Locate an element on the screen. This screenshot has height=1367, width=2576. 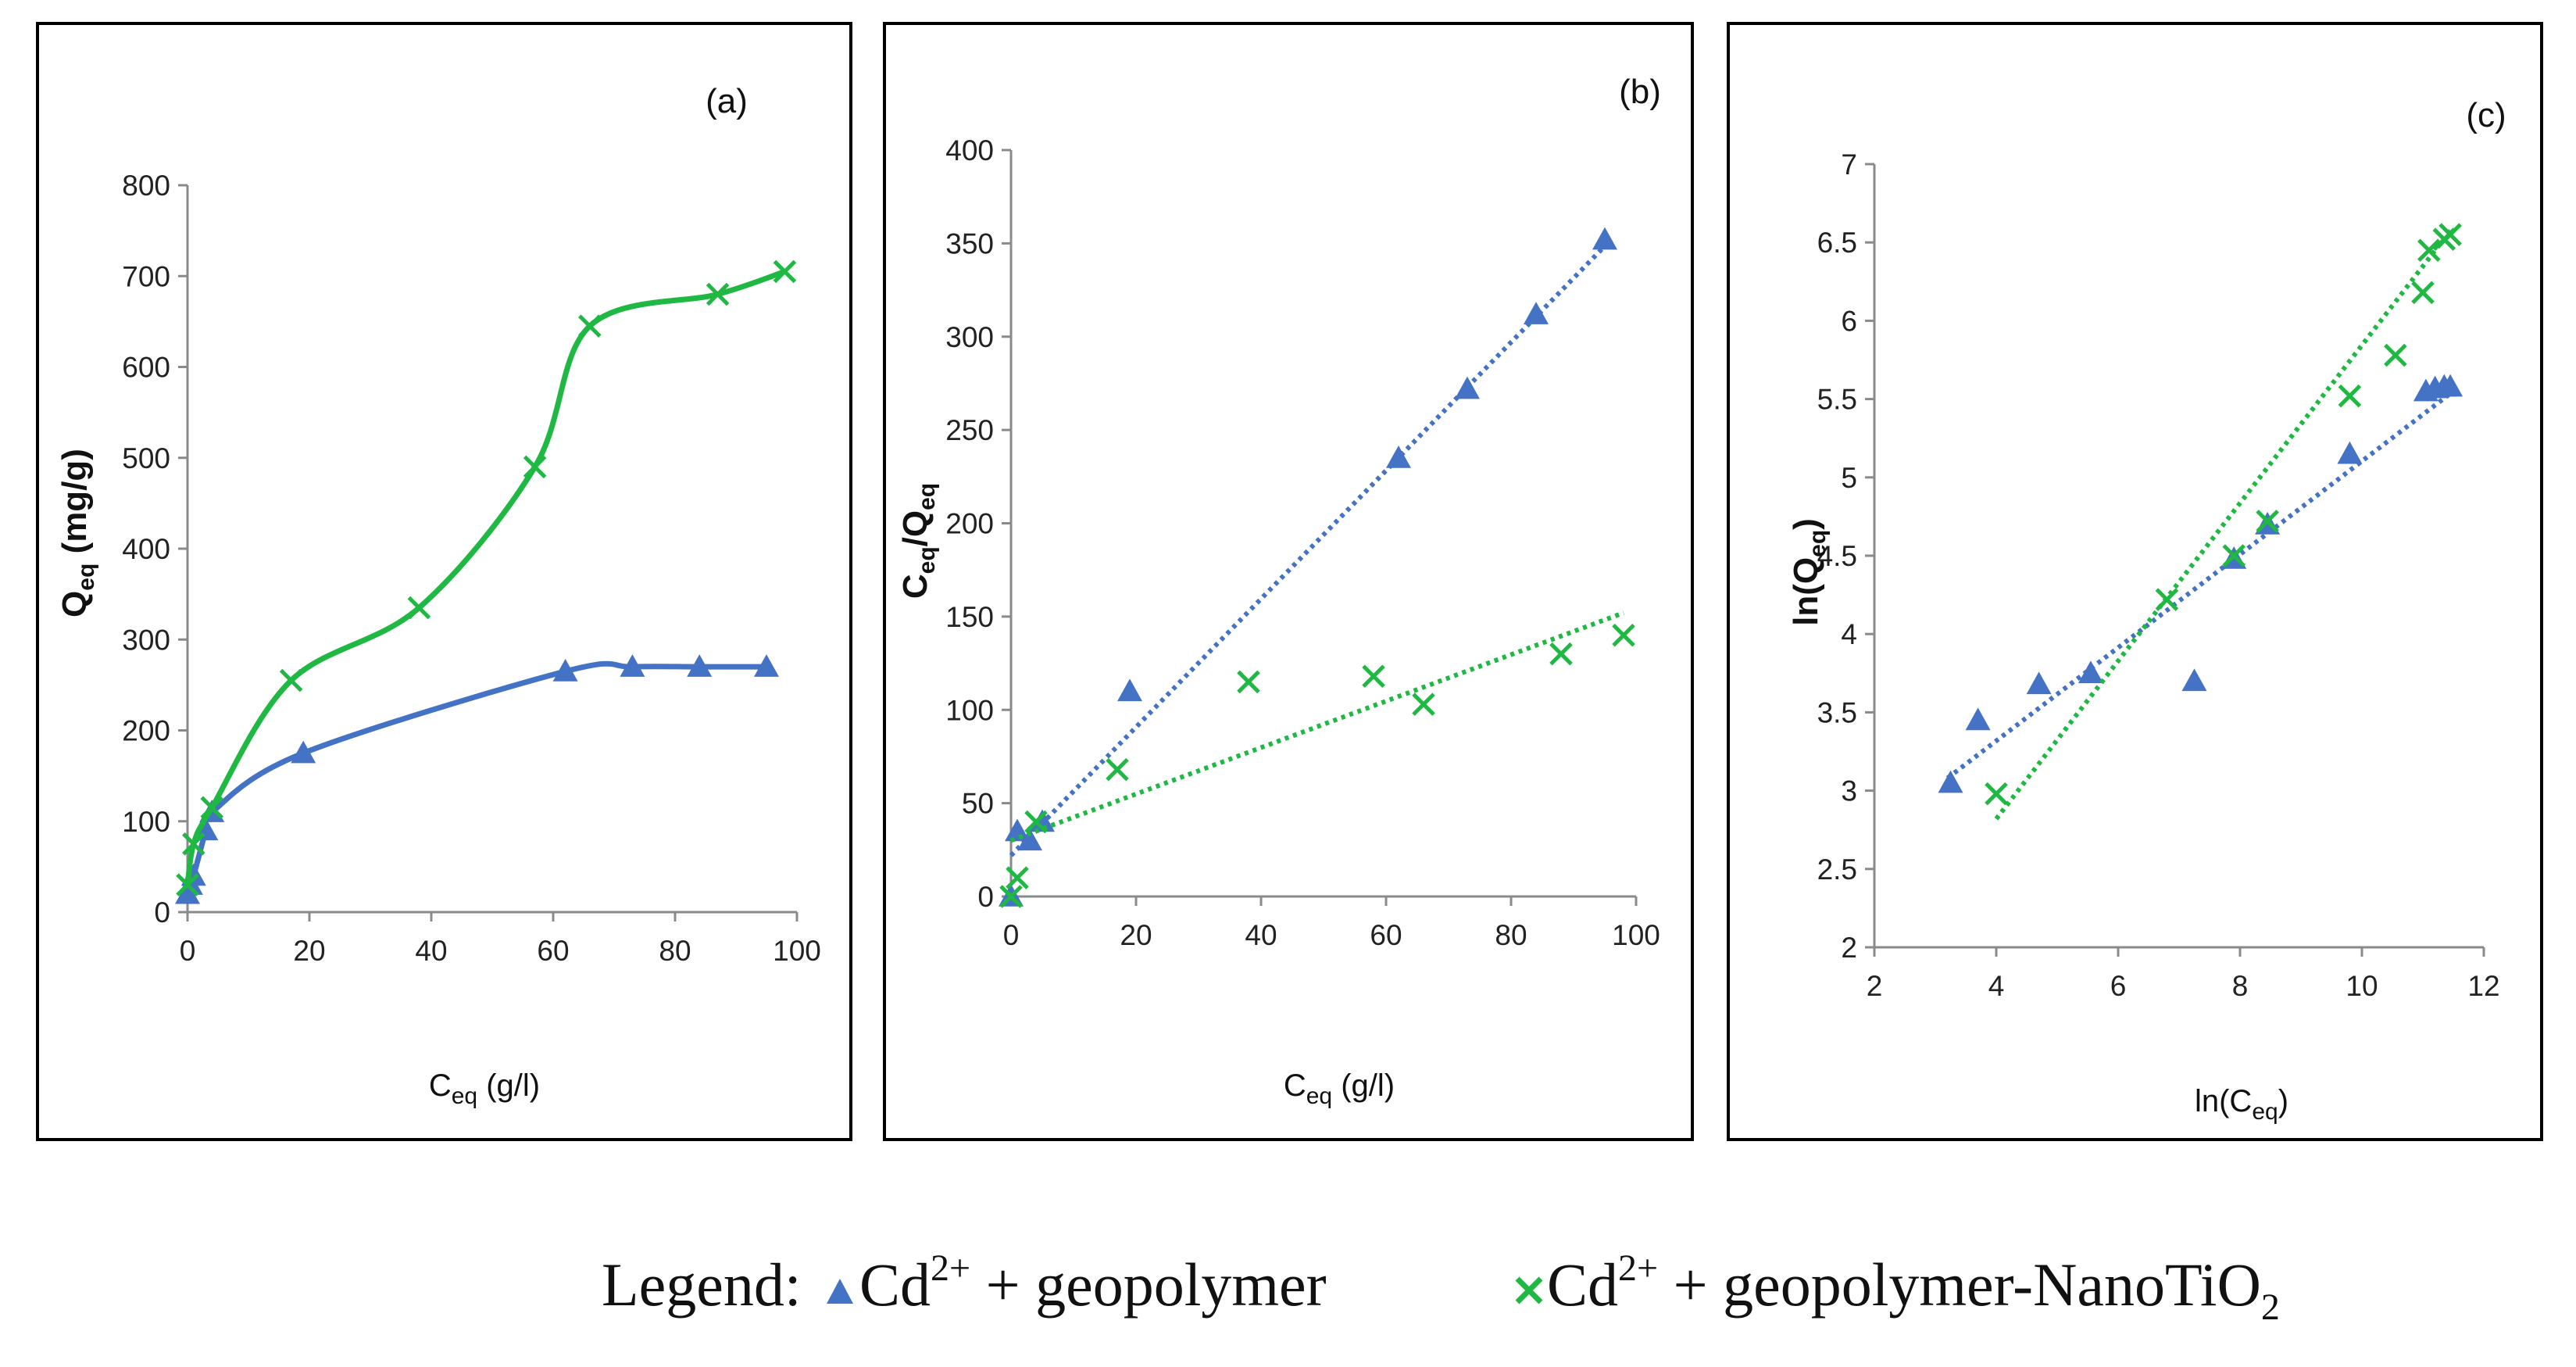
chart-a-series is located at coordinates (486, 581).